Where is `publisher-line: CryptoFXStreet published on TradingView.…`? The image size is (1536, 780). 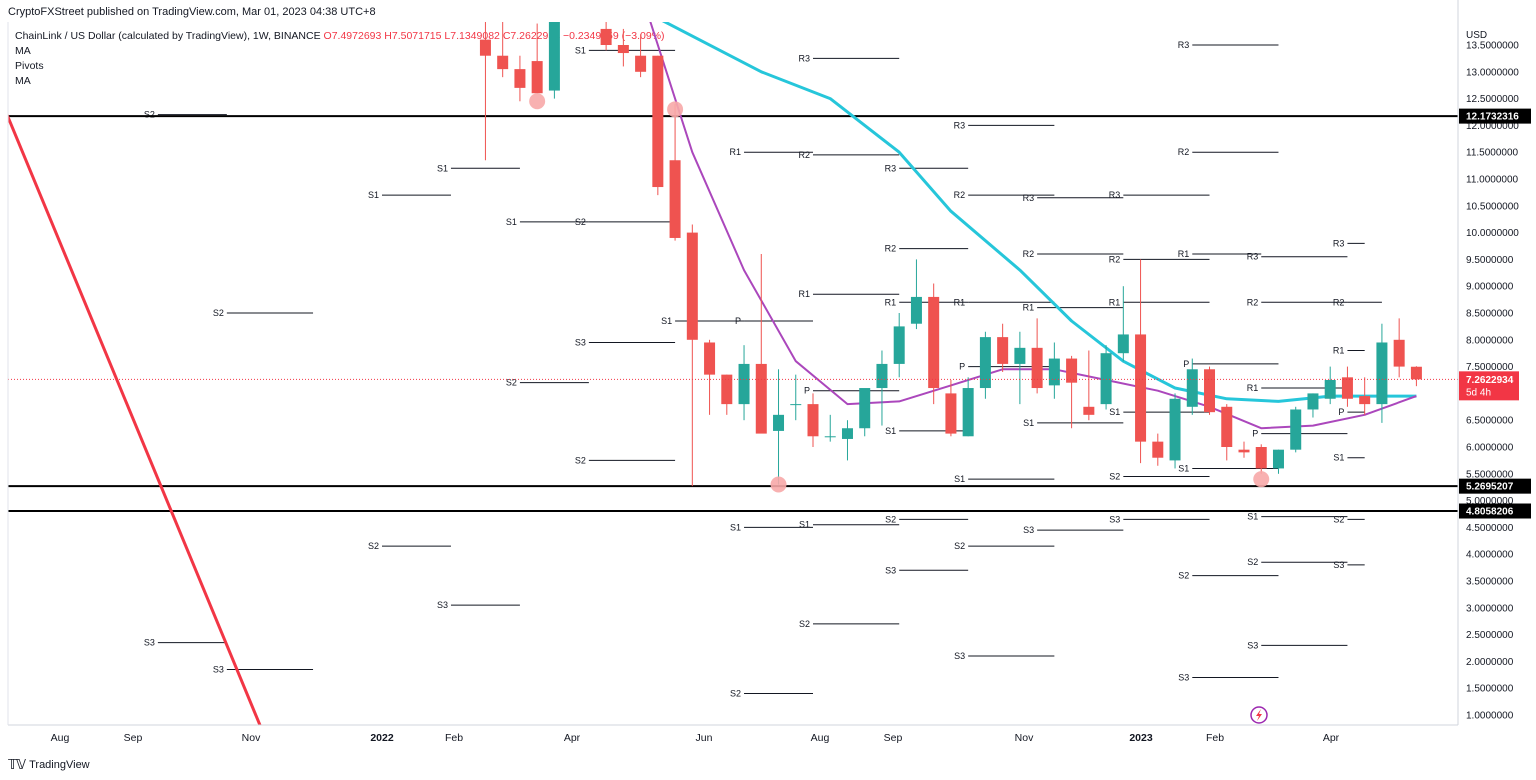
publisher-line: CryptoFXStreet published on TradingView.… is located at coordinates (192, 12).